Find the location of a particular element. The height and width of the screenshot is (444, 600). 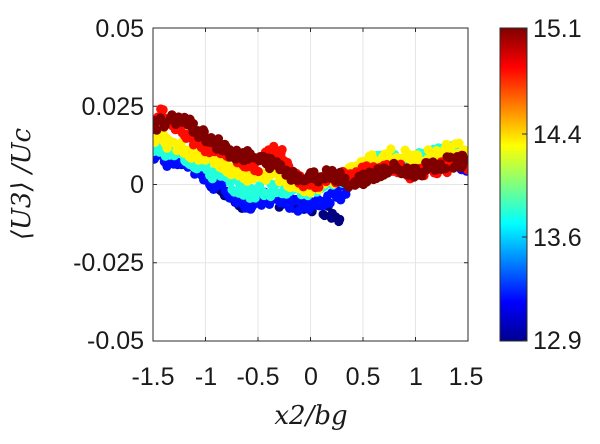

x-tick-label: -0.5 is located at coordinates (257, 377).